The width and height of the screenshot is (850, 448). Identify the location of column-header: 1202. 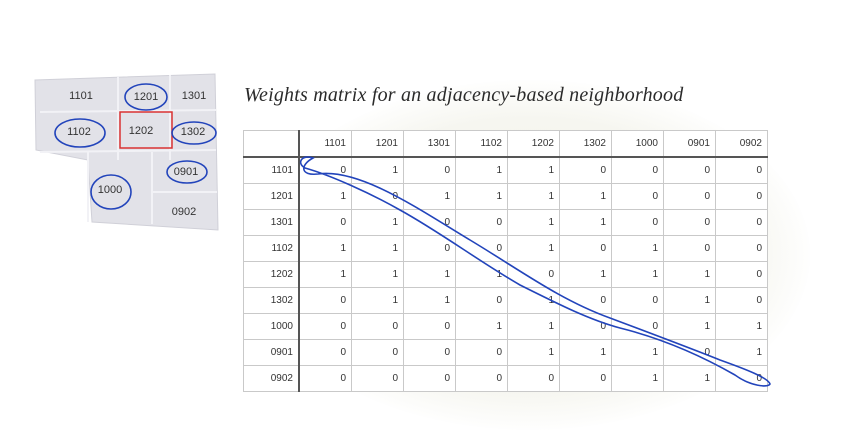
(533, 144).